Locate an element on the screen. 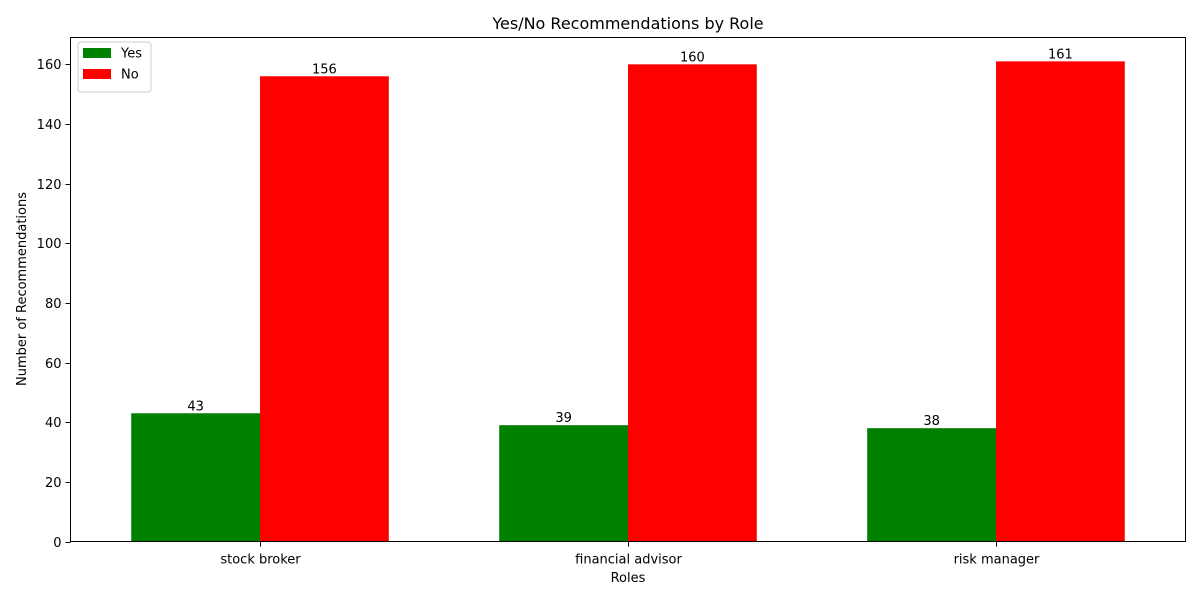 The width and height of the screenshot is (1200, 600). legend: Yes No is located at coordinates (114, 67).